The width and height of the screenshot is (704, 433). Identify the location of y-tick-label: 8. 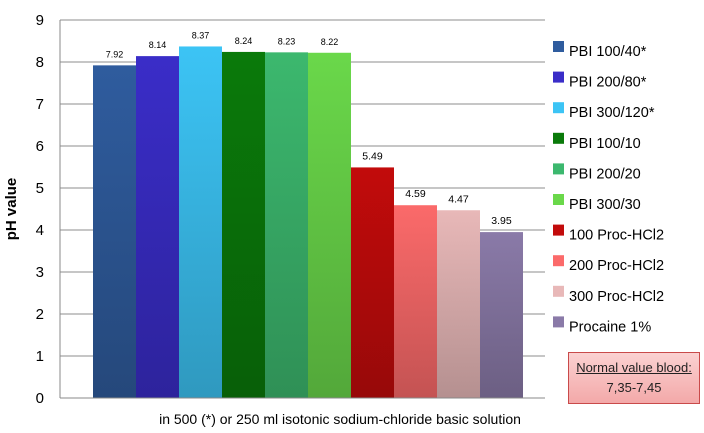
(40, 62).